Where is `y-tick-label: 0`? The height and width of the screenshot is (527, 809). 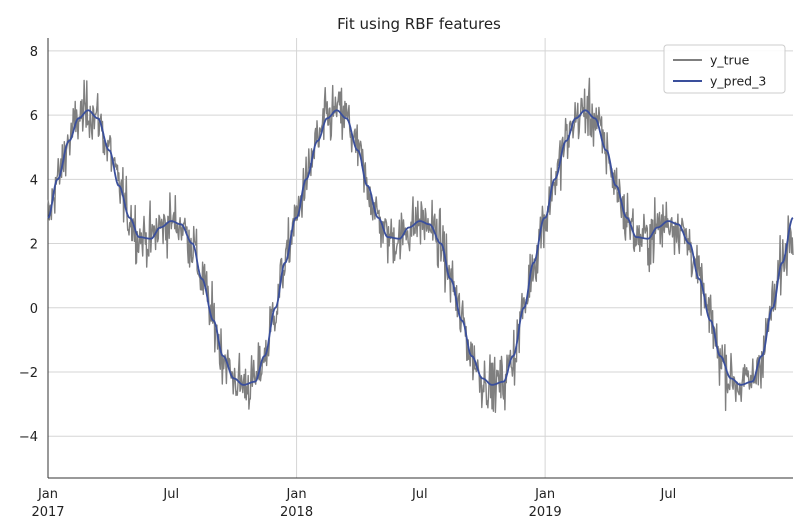
y-tick-label: 0 is located at coordinates (34, 309).